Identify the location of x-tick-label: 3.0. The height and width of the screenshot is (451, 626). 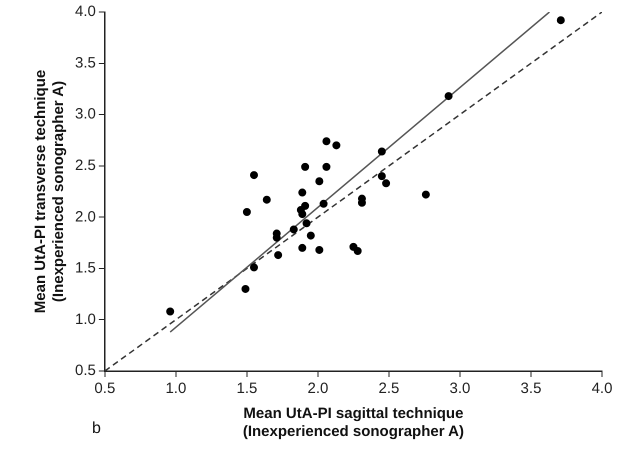
(460, 389).